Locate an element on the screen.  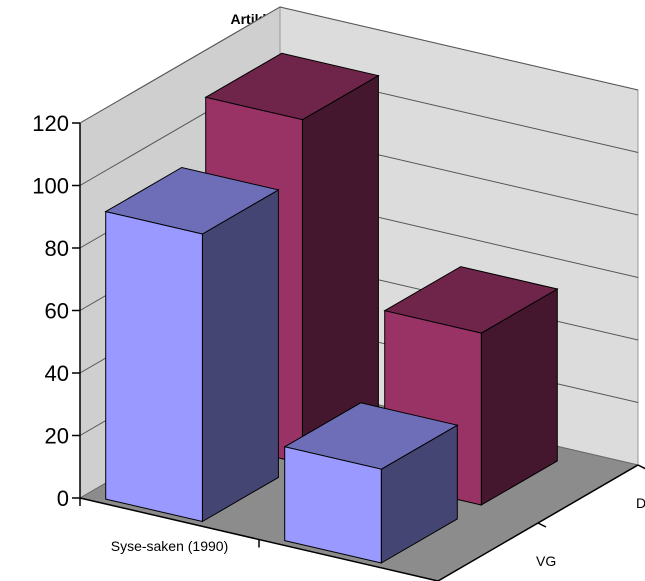
y-tick-label: 20 is located at coordinates (57, 436).